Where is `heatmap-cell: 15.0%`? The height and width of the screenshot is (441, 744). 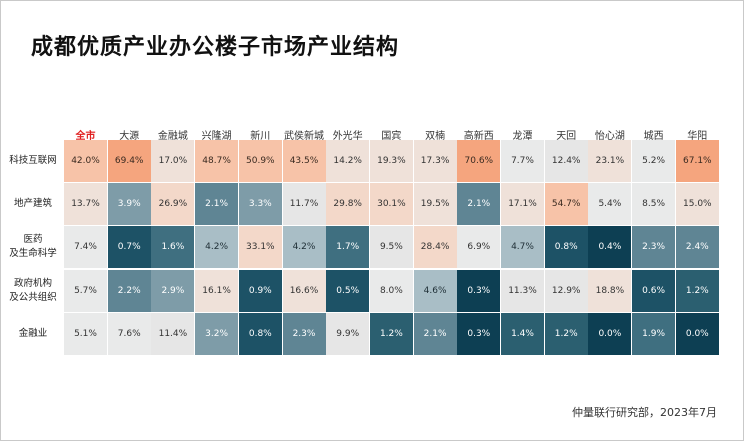 heatmap-cell: 15.0% is located at coordinates (697, 204).